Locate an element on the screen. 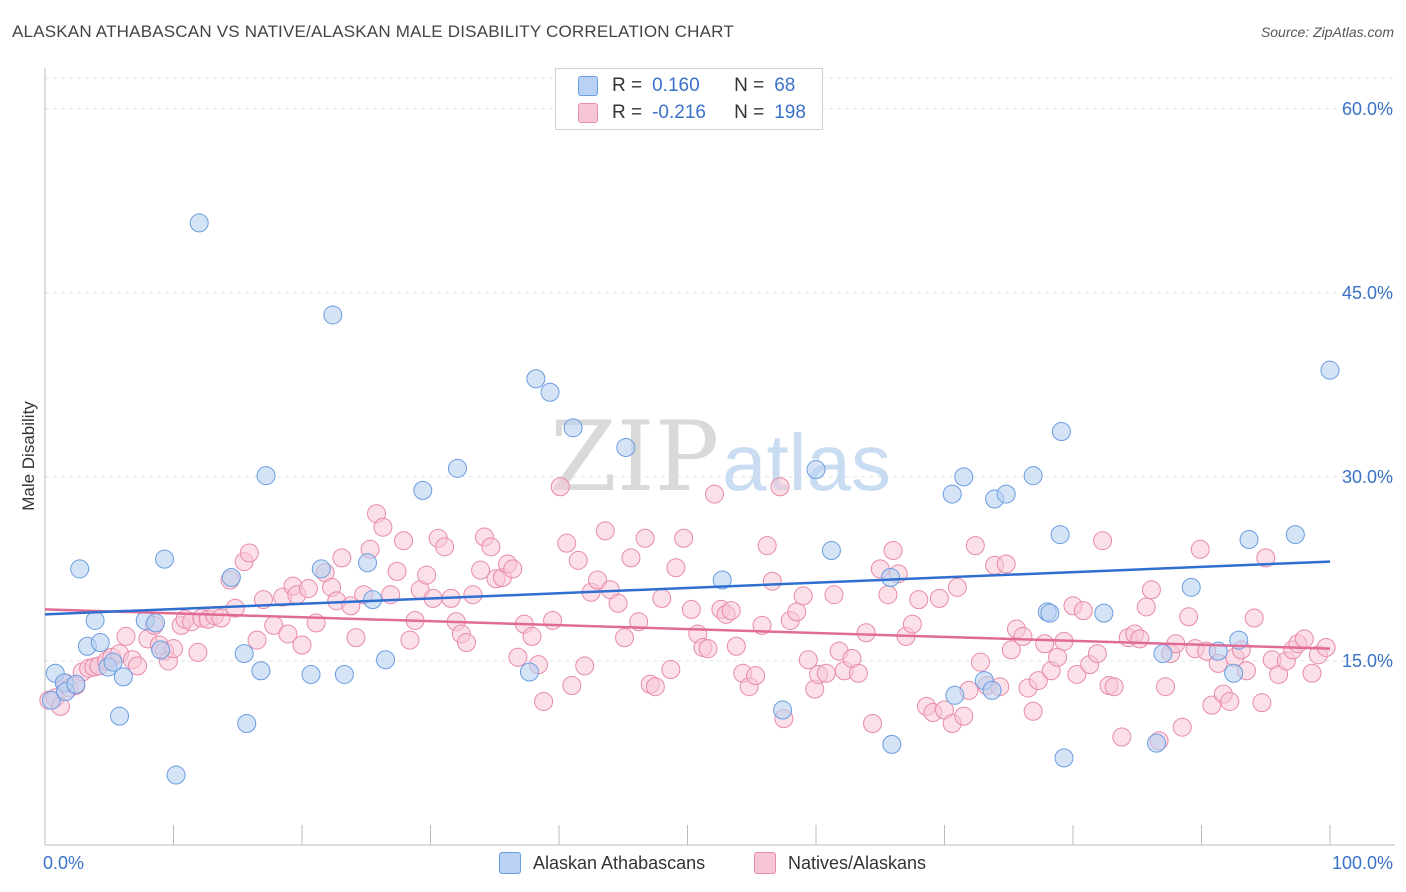 This screenshot has width=1406, height=892. source-label: Source: ZipAtlas.com is located at coordinates (1327, 32).